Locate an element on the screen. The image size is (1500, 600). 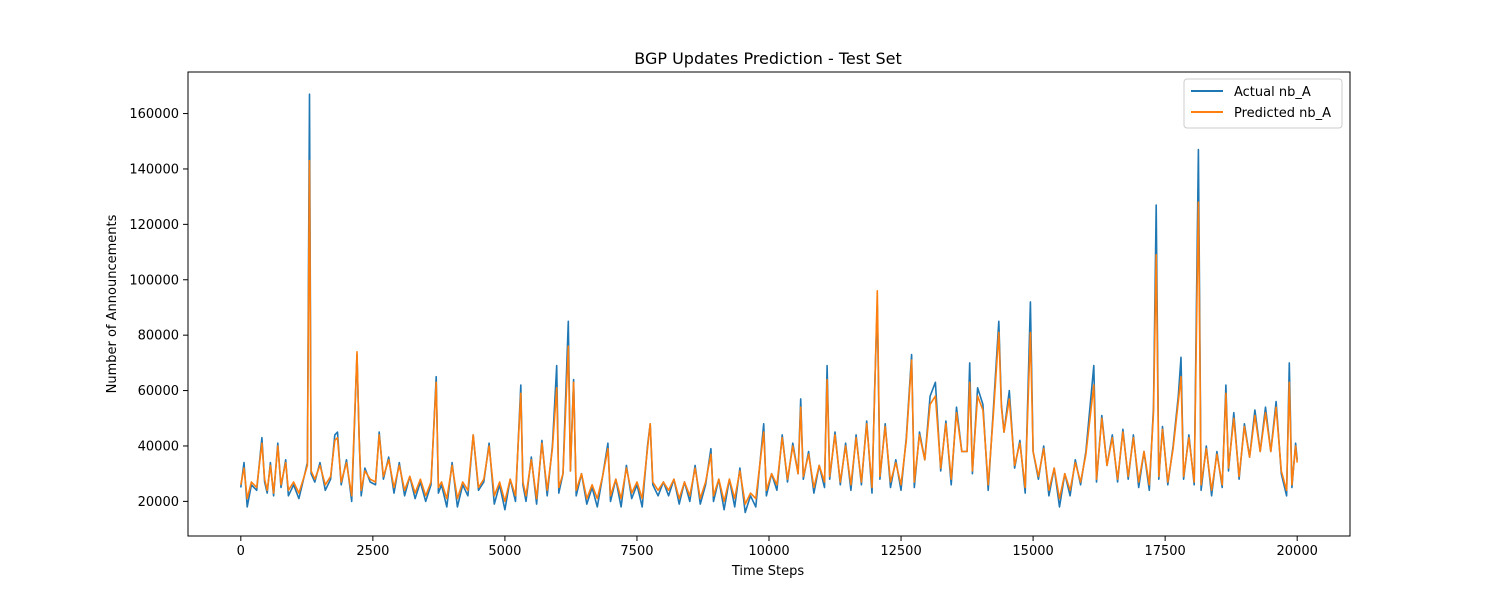
y-tick-label: 100000 is located at coordinates (154, 280).